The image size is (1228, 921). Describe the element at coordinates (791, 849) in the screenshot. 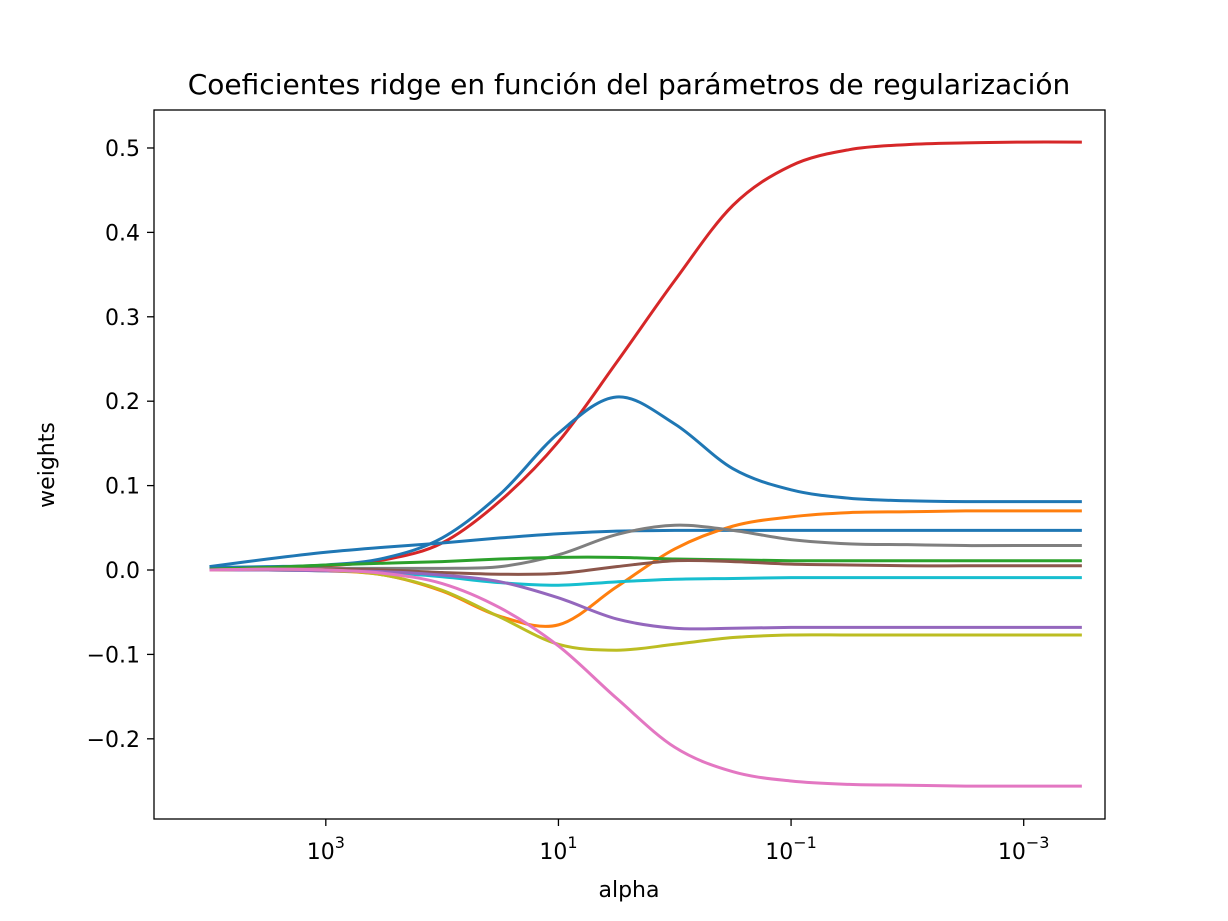

I see `x-tick-label: 10⁻¹` at that location.